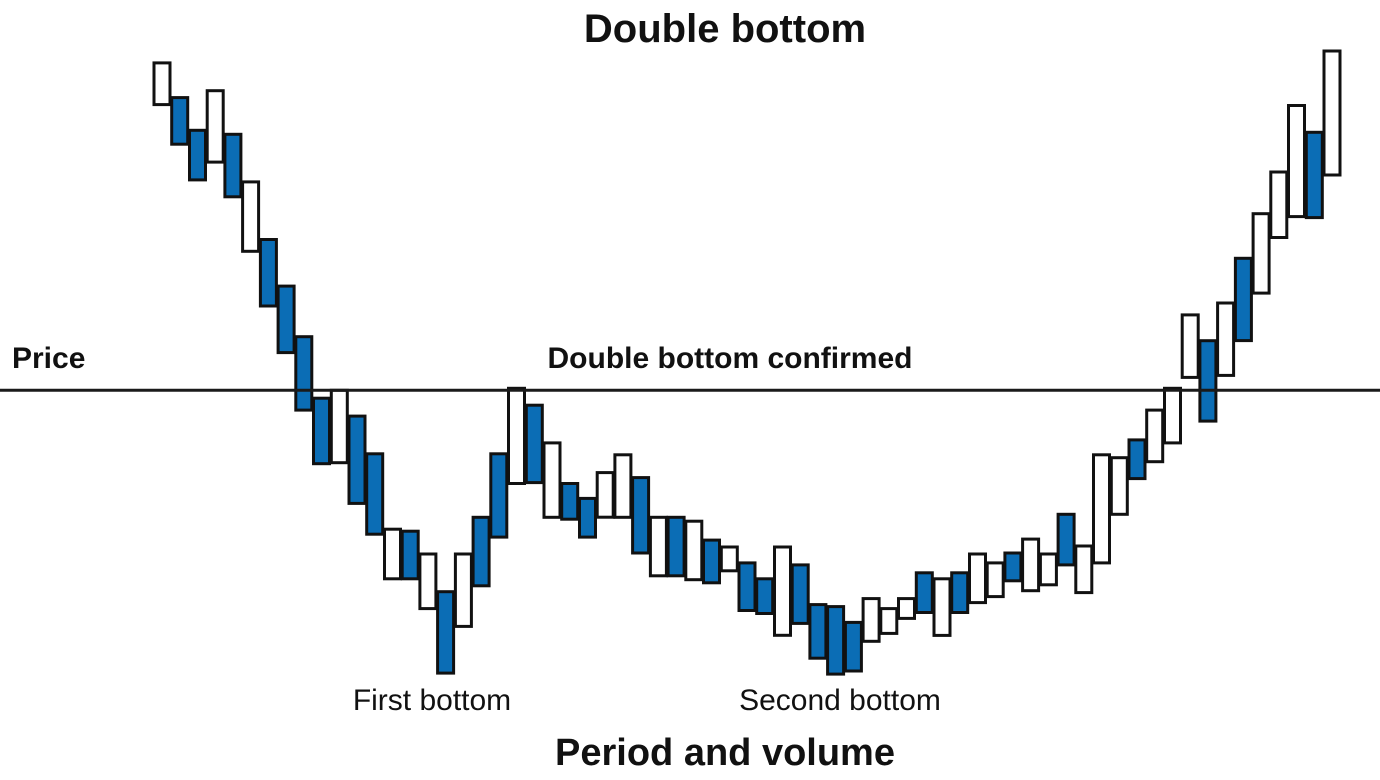 The height and width of the screenshot is (780, 1380). What do you see at coordinates (730, 358) in the screenshot?
I see `confirmed-annotation: Double bottom confirmed` at bounding box center [730, 358].